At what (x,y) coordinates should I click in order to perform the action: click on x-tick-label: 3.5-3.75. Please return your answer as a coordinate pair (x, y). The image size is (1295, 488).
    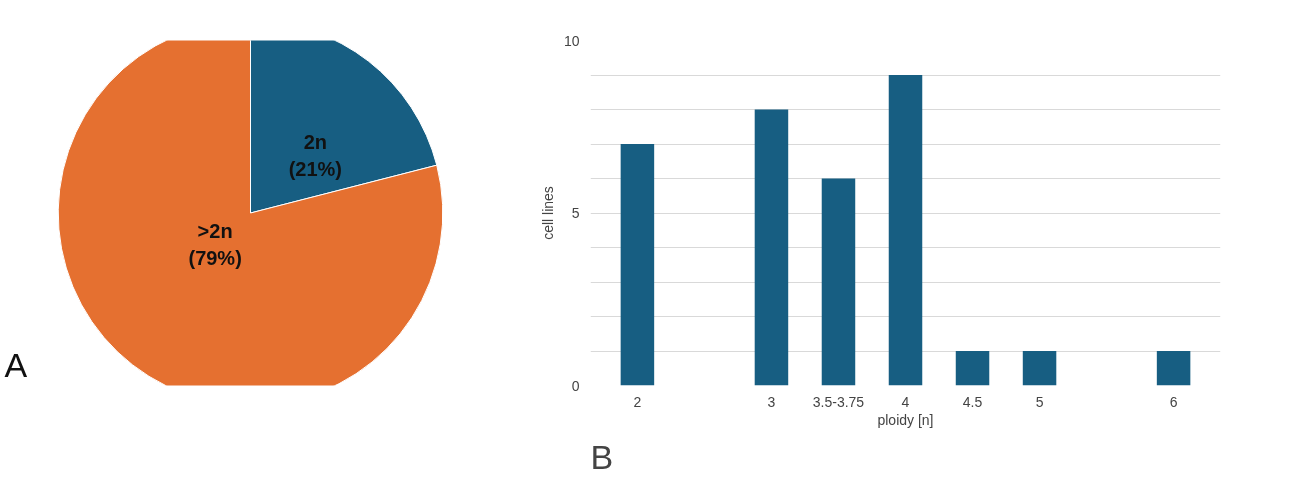
    Looking at the image, I should click on (838, 401).